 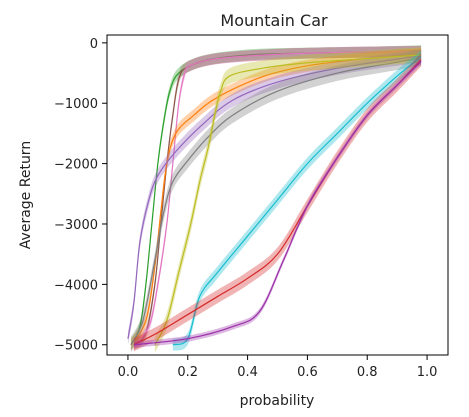 I want to click on y-axis: 0 −1000 −2000 −3000 −4000 −5000, so click(x=80, y=195).